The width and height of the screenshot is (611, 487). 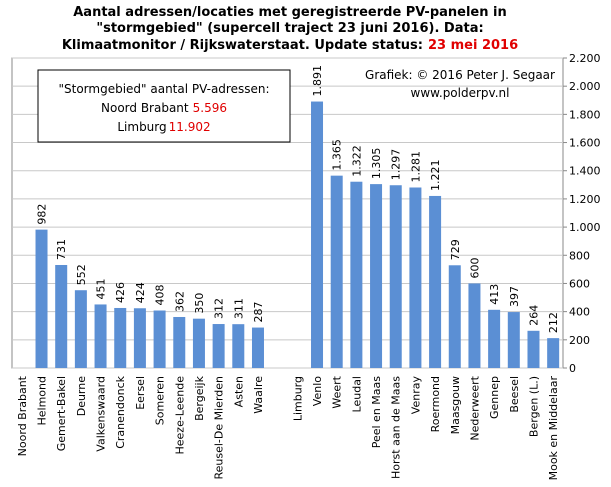 I want to click on annotation: 5.596, so click(x=210, y=108).